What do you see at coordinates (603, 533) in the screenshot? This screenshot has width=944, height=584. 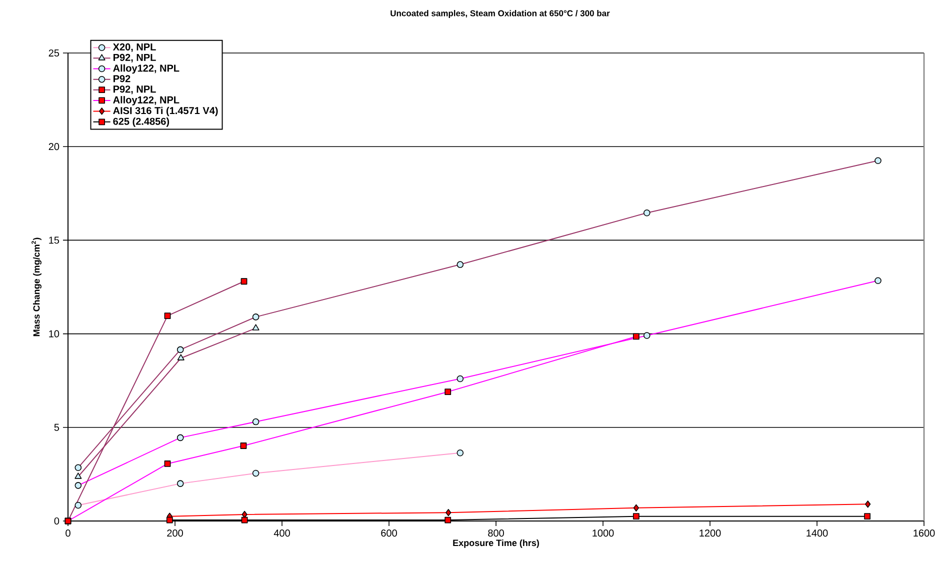 I see `x-tick-label: 1000` at bounding box center [603, 533].